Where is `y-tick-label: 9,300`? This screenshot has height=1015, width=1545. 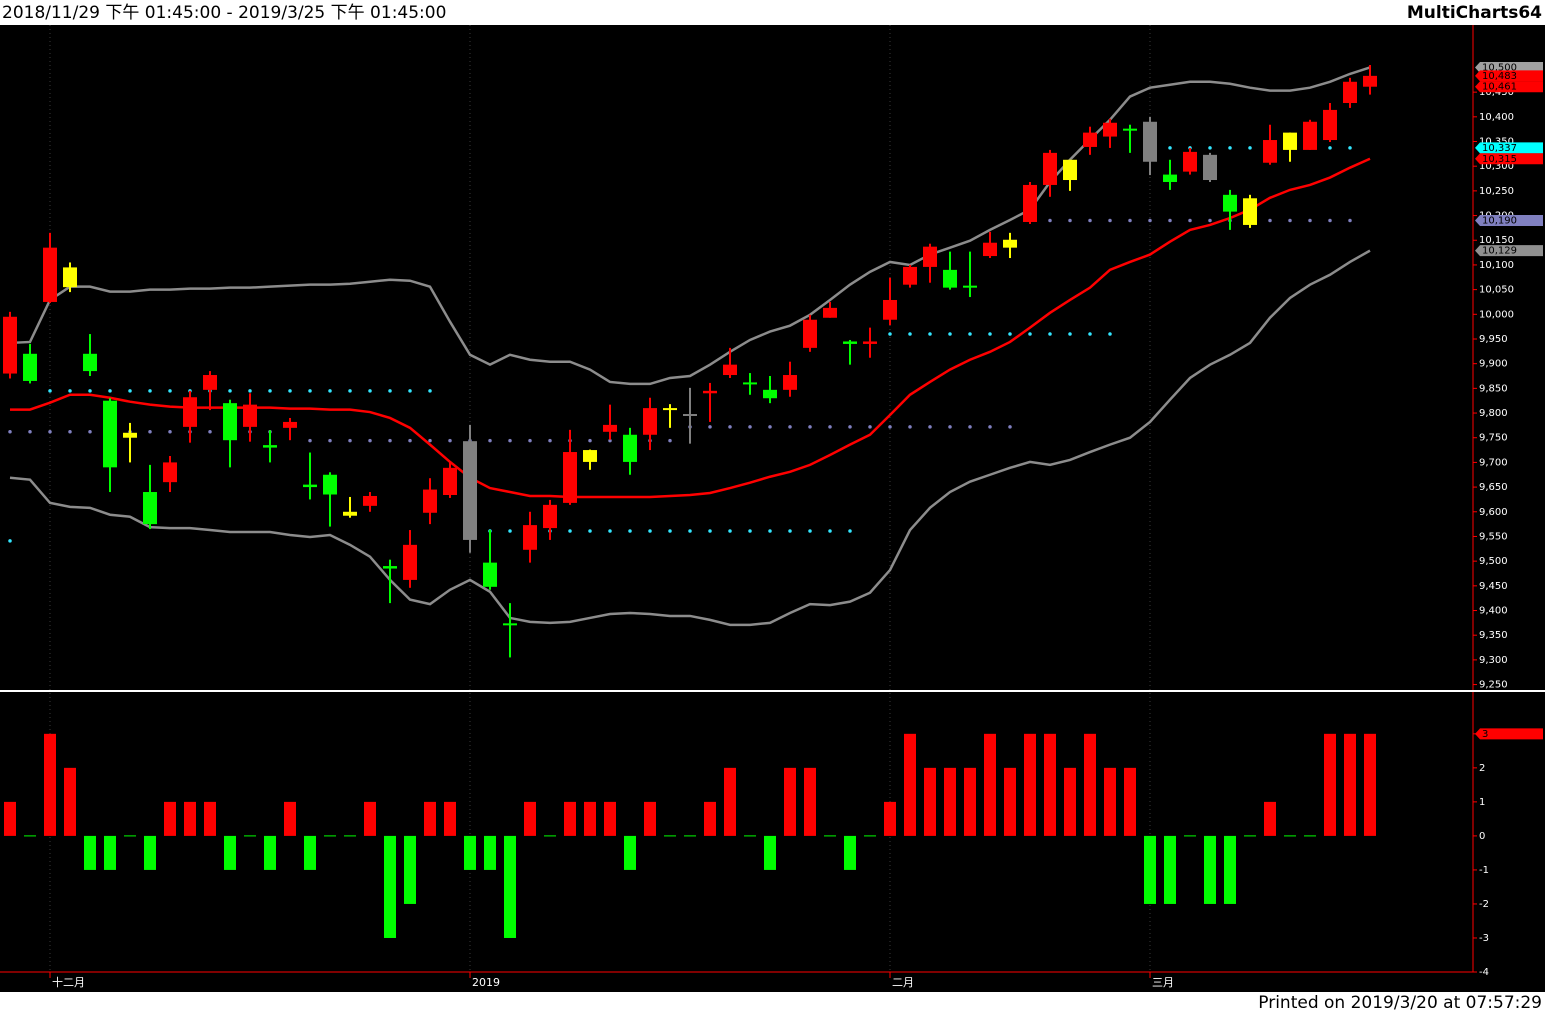 y-tick-label: 9,300 is located at coordinates (1493, 660).